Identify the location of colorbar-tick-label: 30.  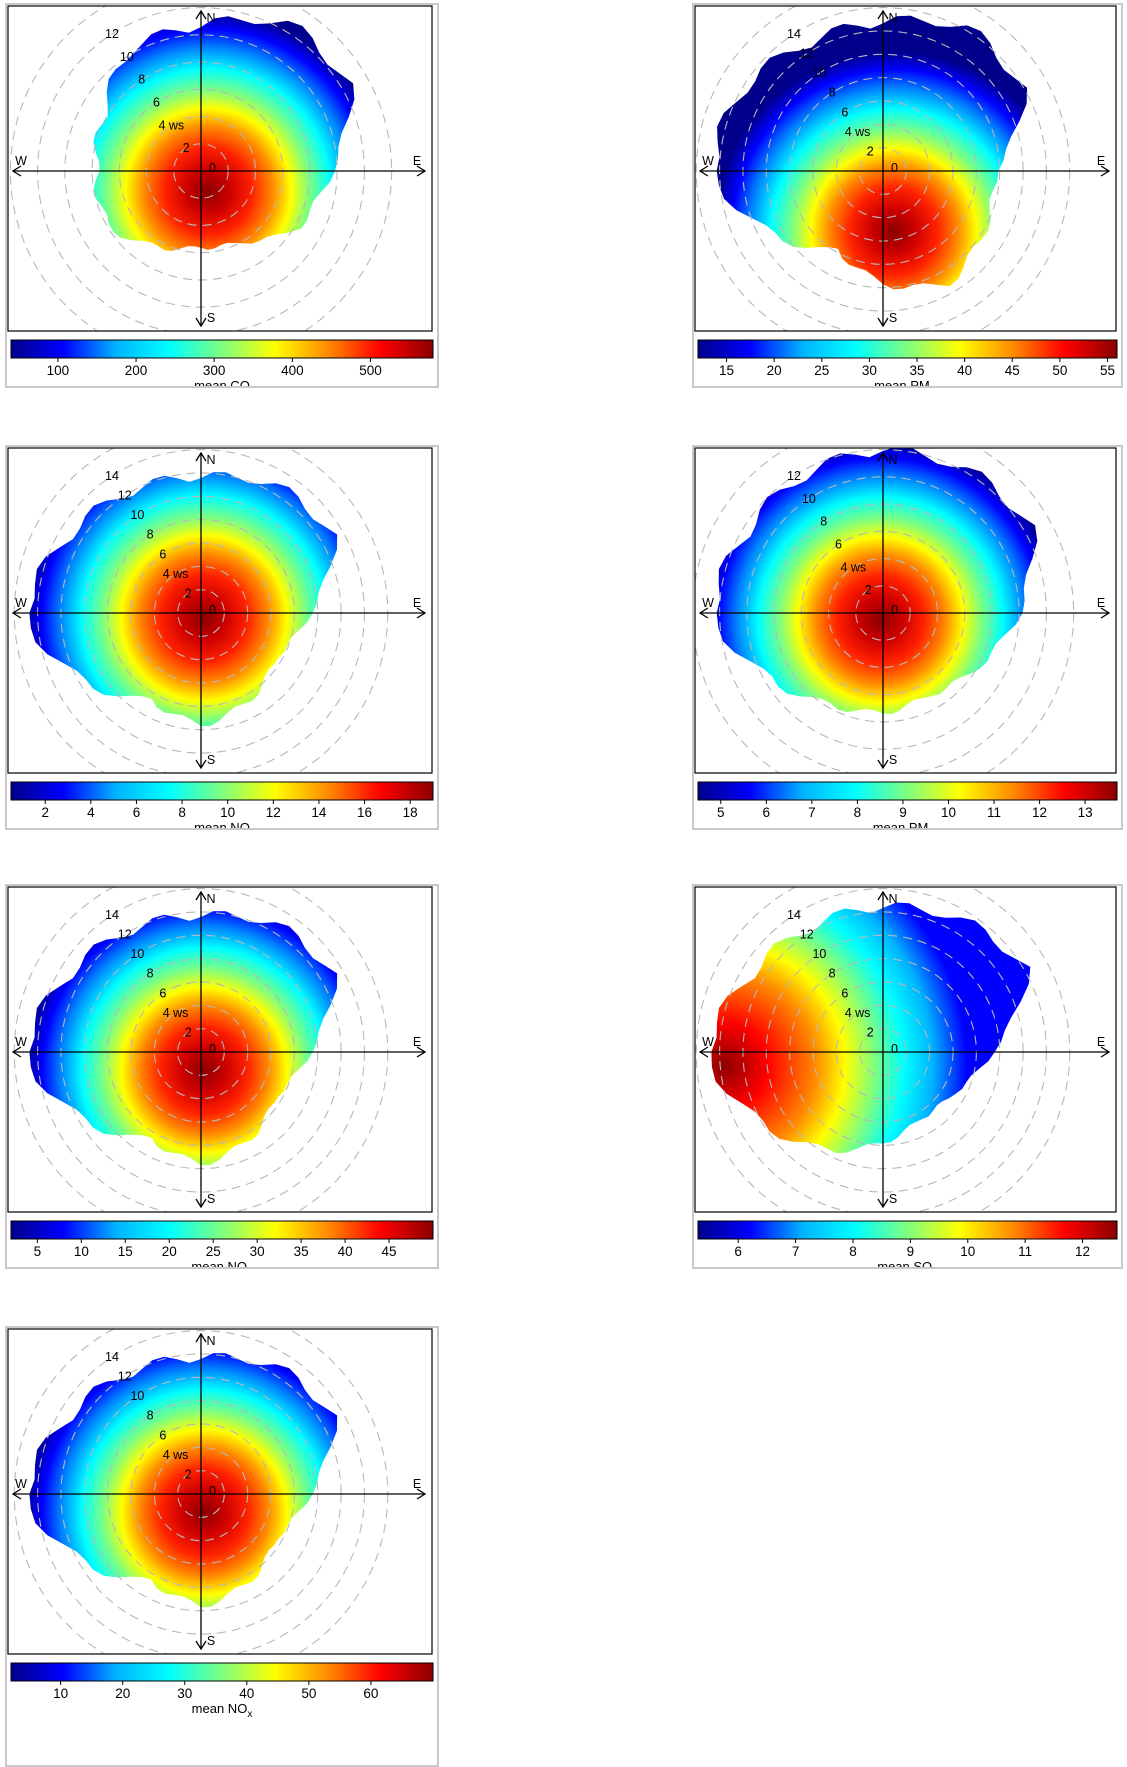
(257, 1251).